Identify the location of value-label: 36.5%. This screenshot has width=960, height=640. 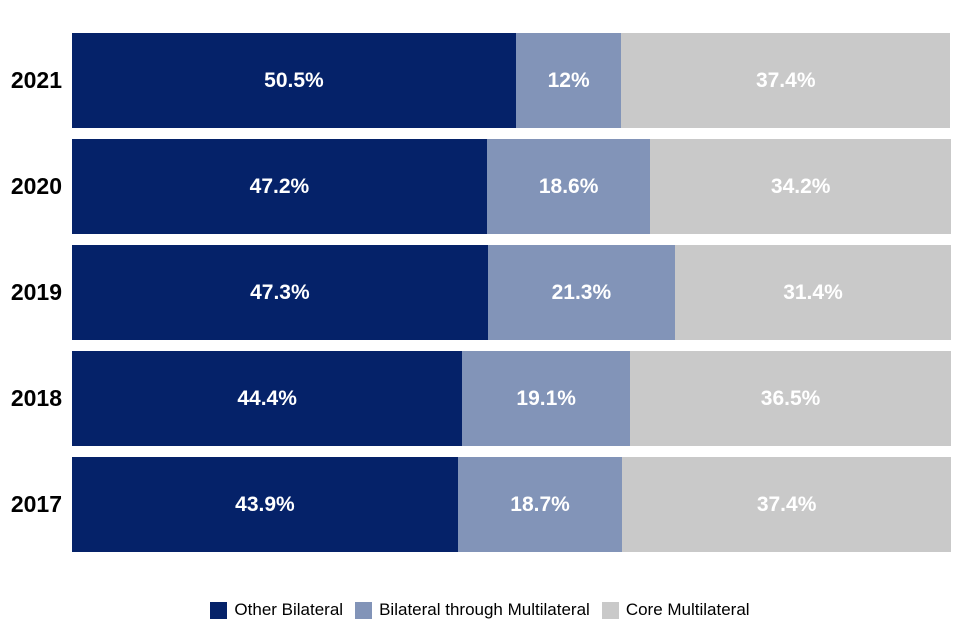
(790, 398).